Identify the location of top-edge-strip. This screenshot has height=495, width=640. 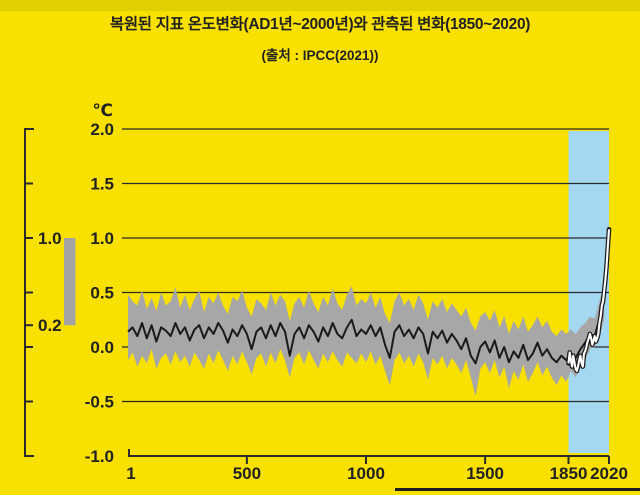
(320, 5).